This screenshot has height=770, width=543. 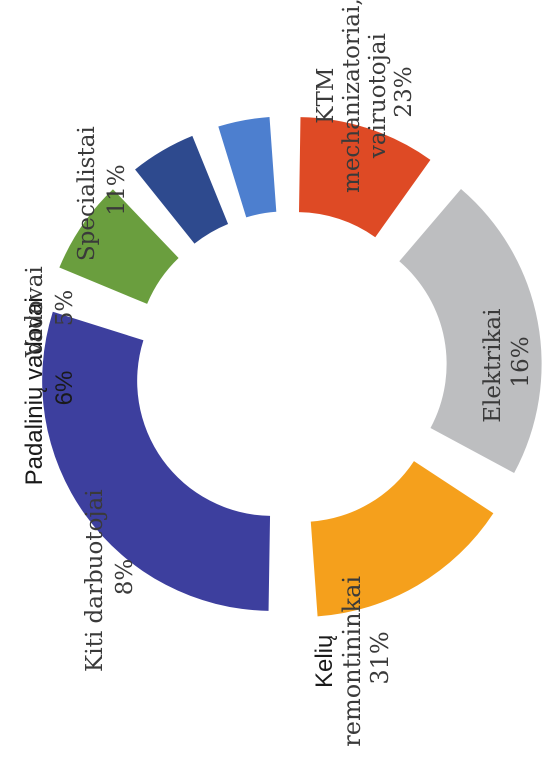 I want to click on value-specialistai: 11%, so click(x=117, y=189).